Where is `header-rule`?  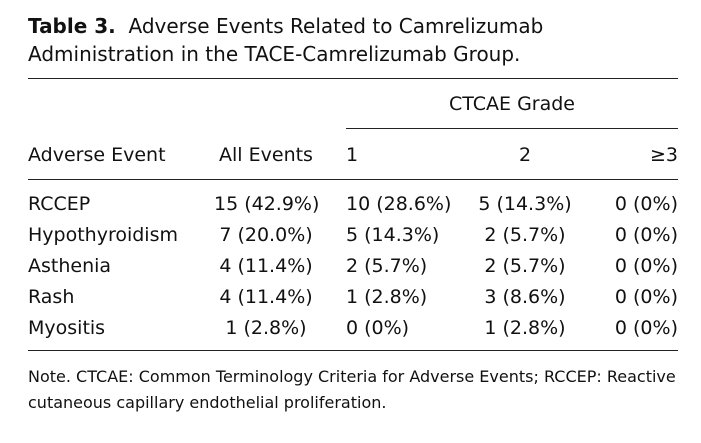 header-rule is located at coordinates (353, 179).